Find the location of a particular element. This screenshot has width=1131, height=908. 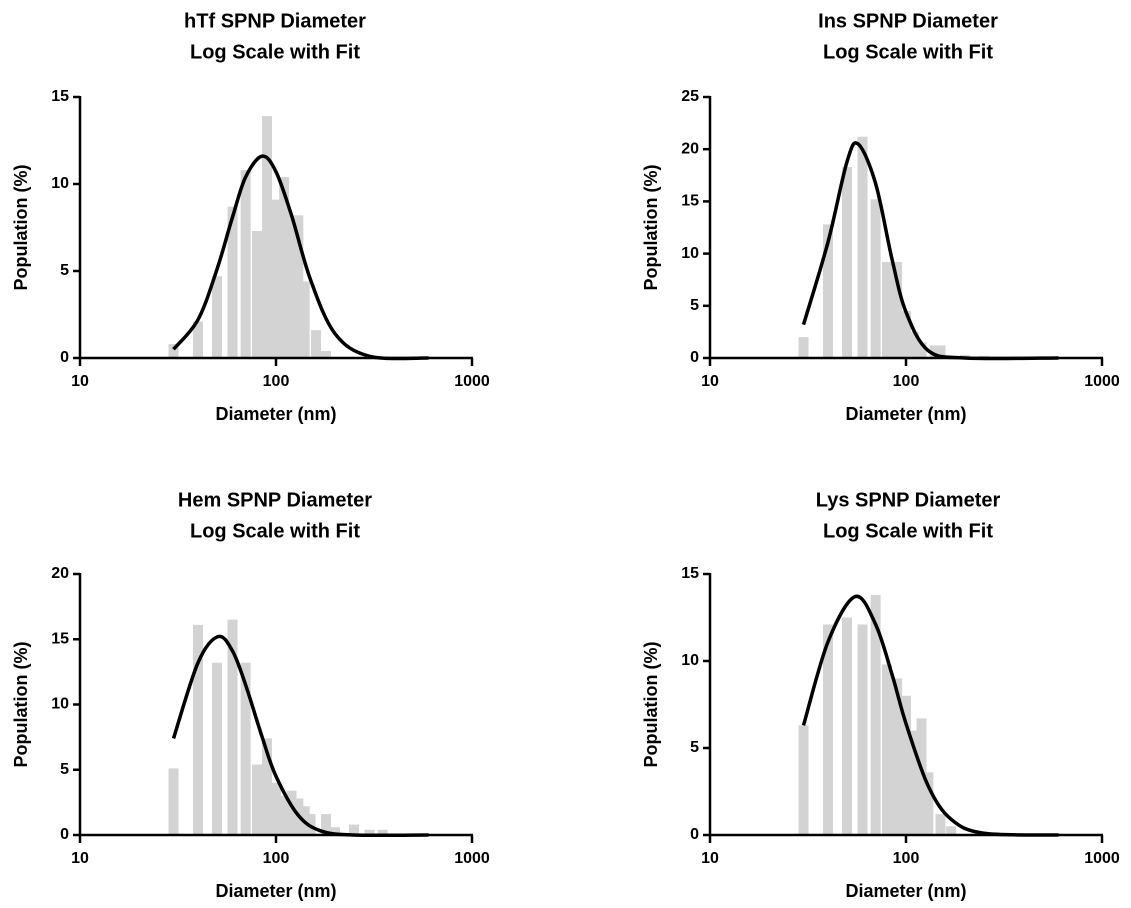

y-tick-label: 25 is located at coordinates (690, 96).